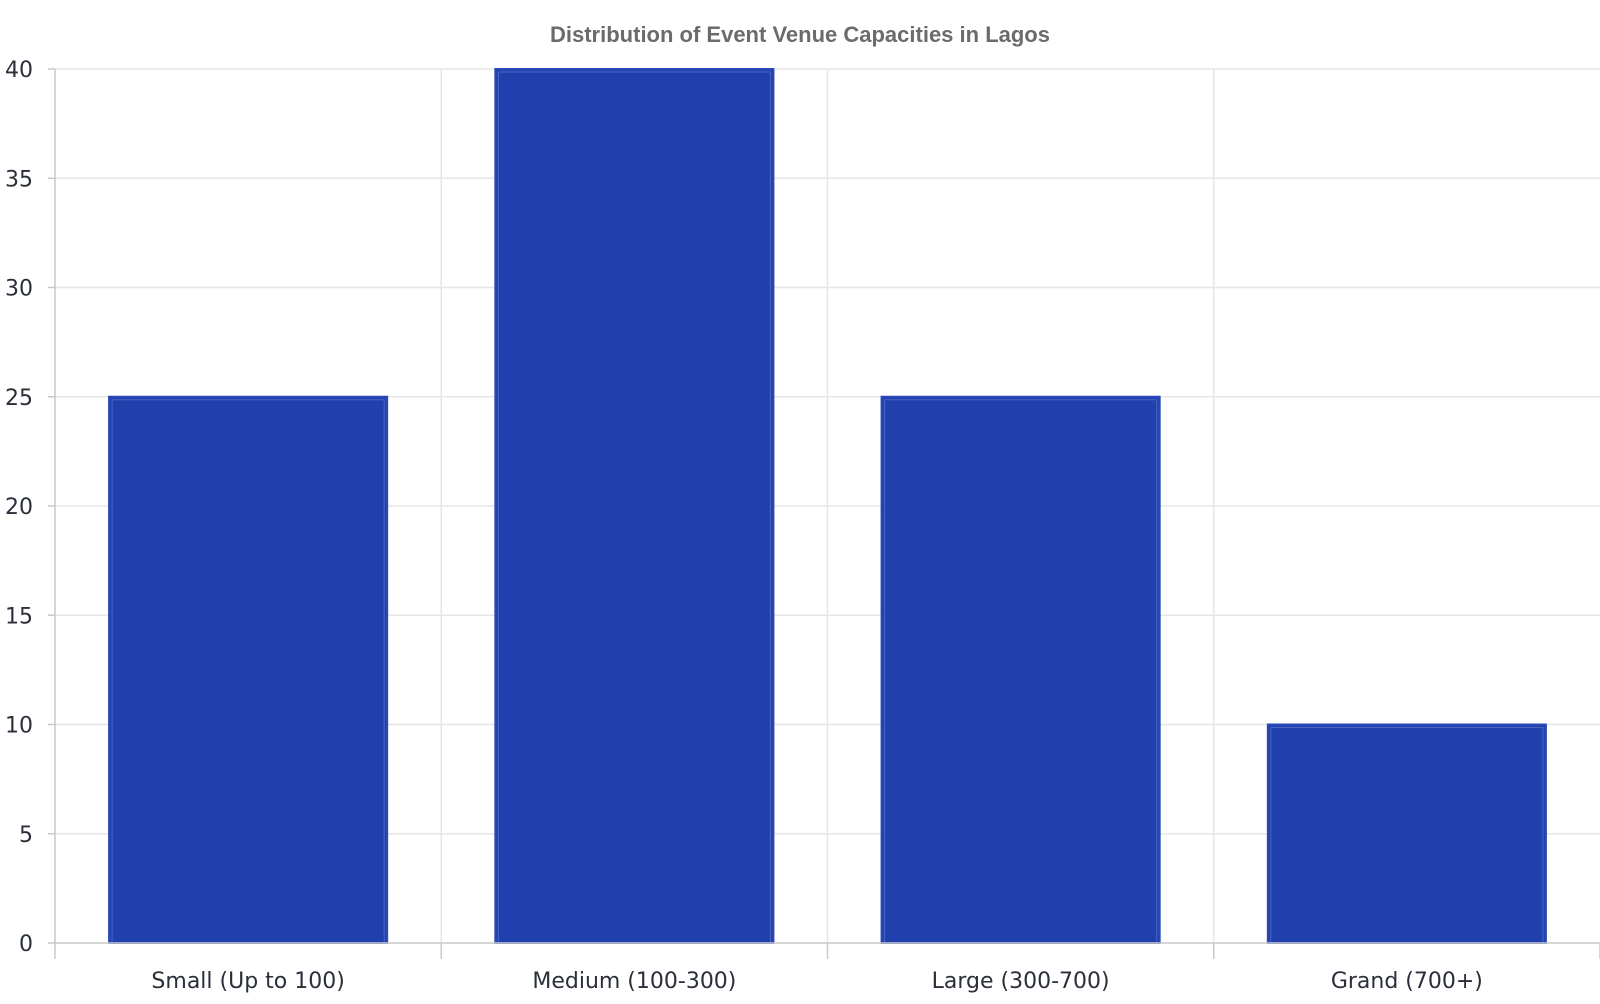 This screenshot has height=1004, width=1600. What do you see at coordinates (1021, 981) in the screenshot?
I see `x-category-label: Large (300-700)` at bounding box center [1021, 981].